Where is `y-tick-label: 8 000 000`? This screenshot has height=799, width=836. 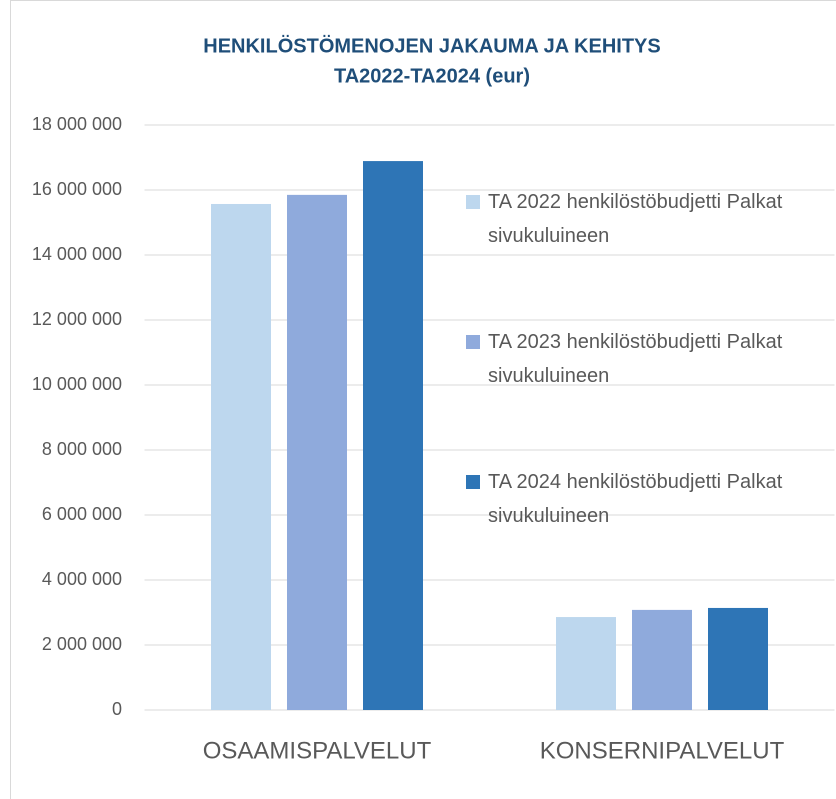 y-tick-label: 8 000 000 is located at coordinates (82, 449).